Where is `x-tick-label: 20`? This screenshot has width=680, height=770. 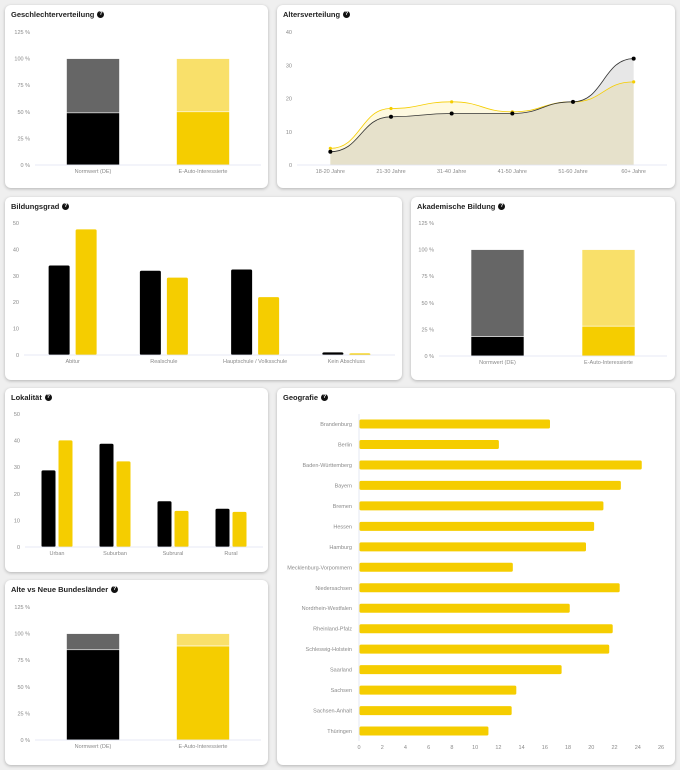
x-tick-label: 20 is located at coordinates (591, 748).